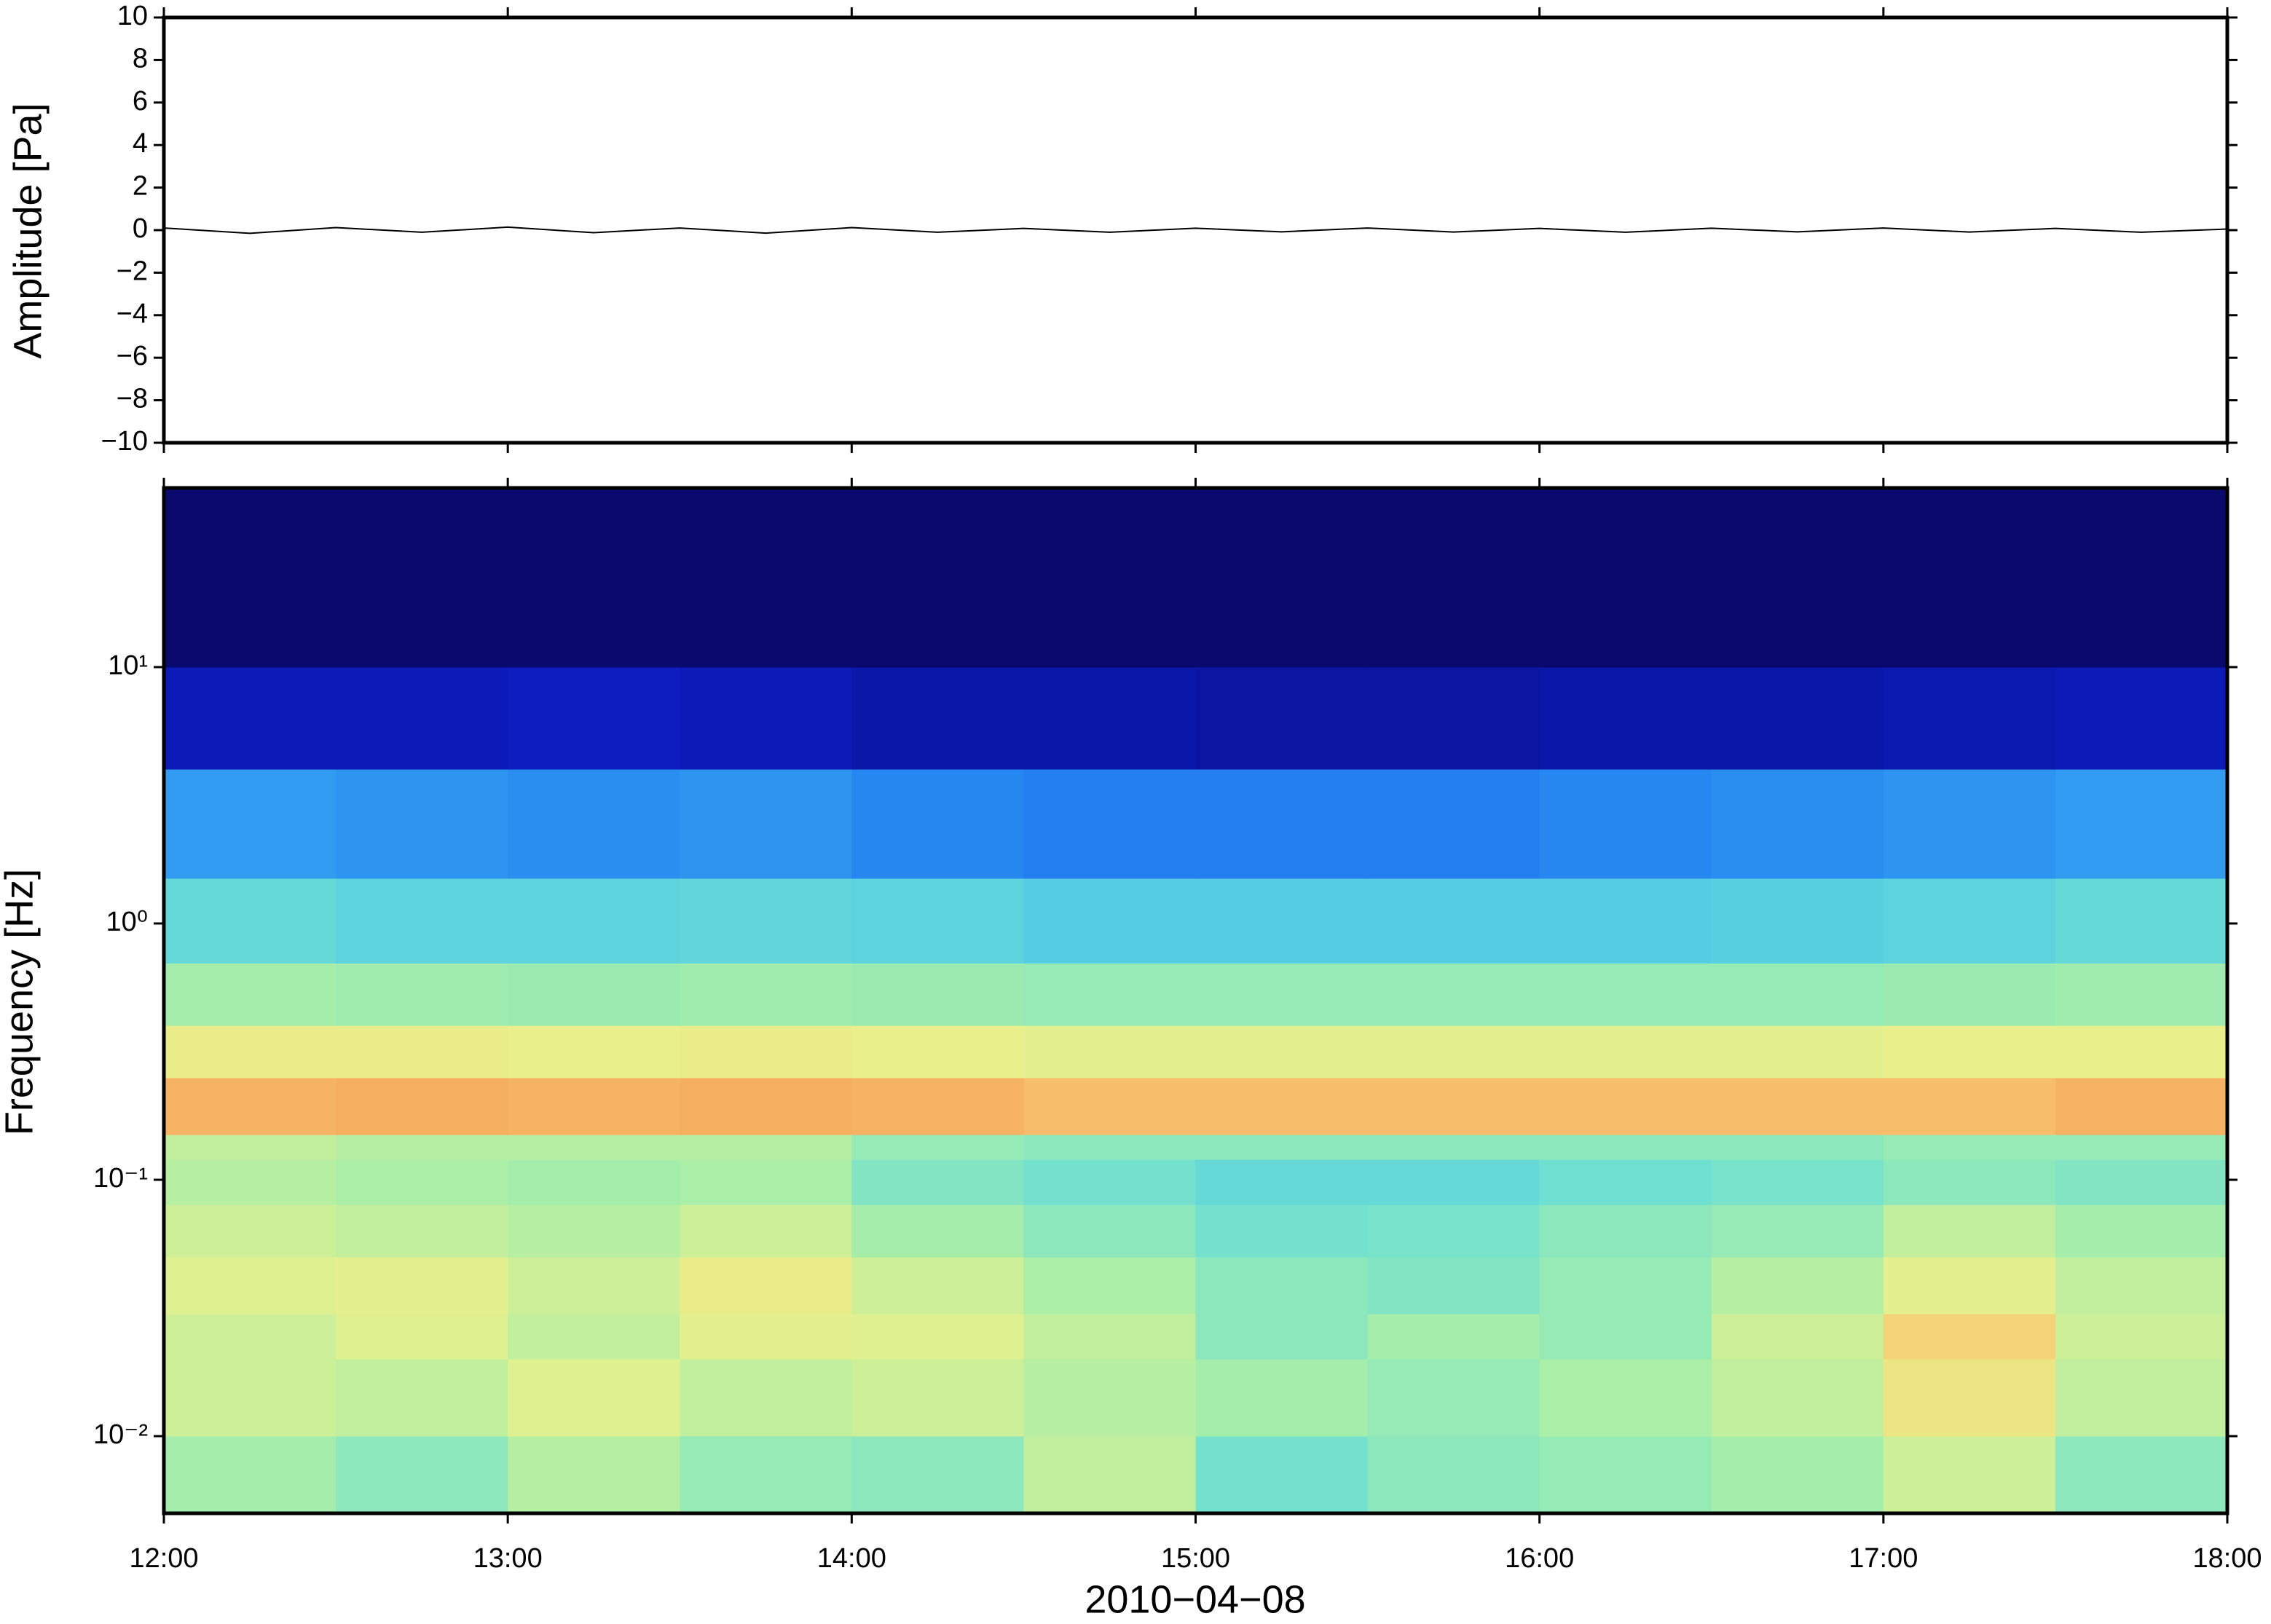 This screenshot has width=2271, height=1624. What do you see at coordinates (140, 228) in the screenshot?
I see `y-tick-label: 0` at bounding box center [140, 228].